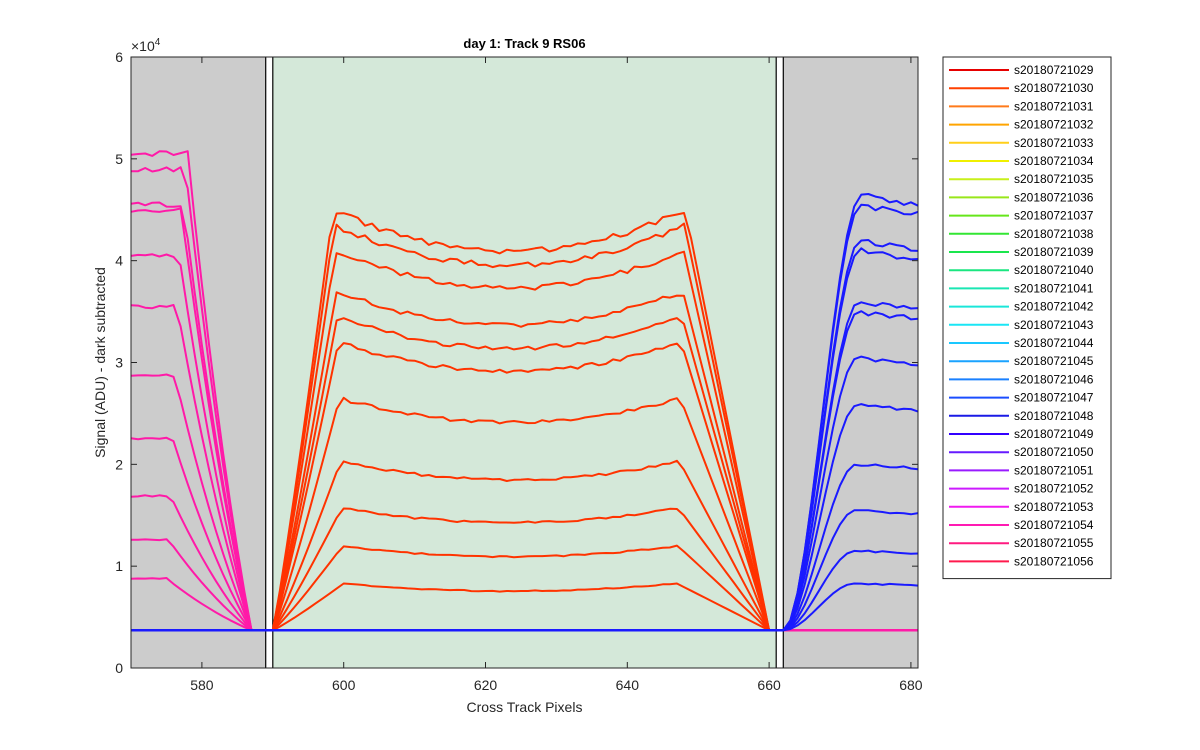 This screenshot has height=750, width=1200. What do you see at coordinates (1054, 307) in the screenshot?
I see `legend-entry-label: s20180721042` at bounding box center [1054, 307].